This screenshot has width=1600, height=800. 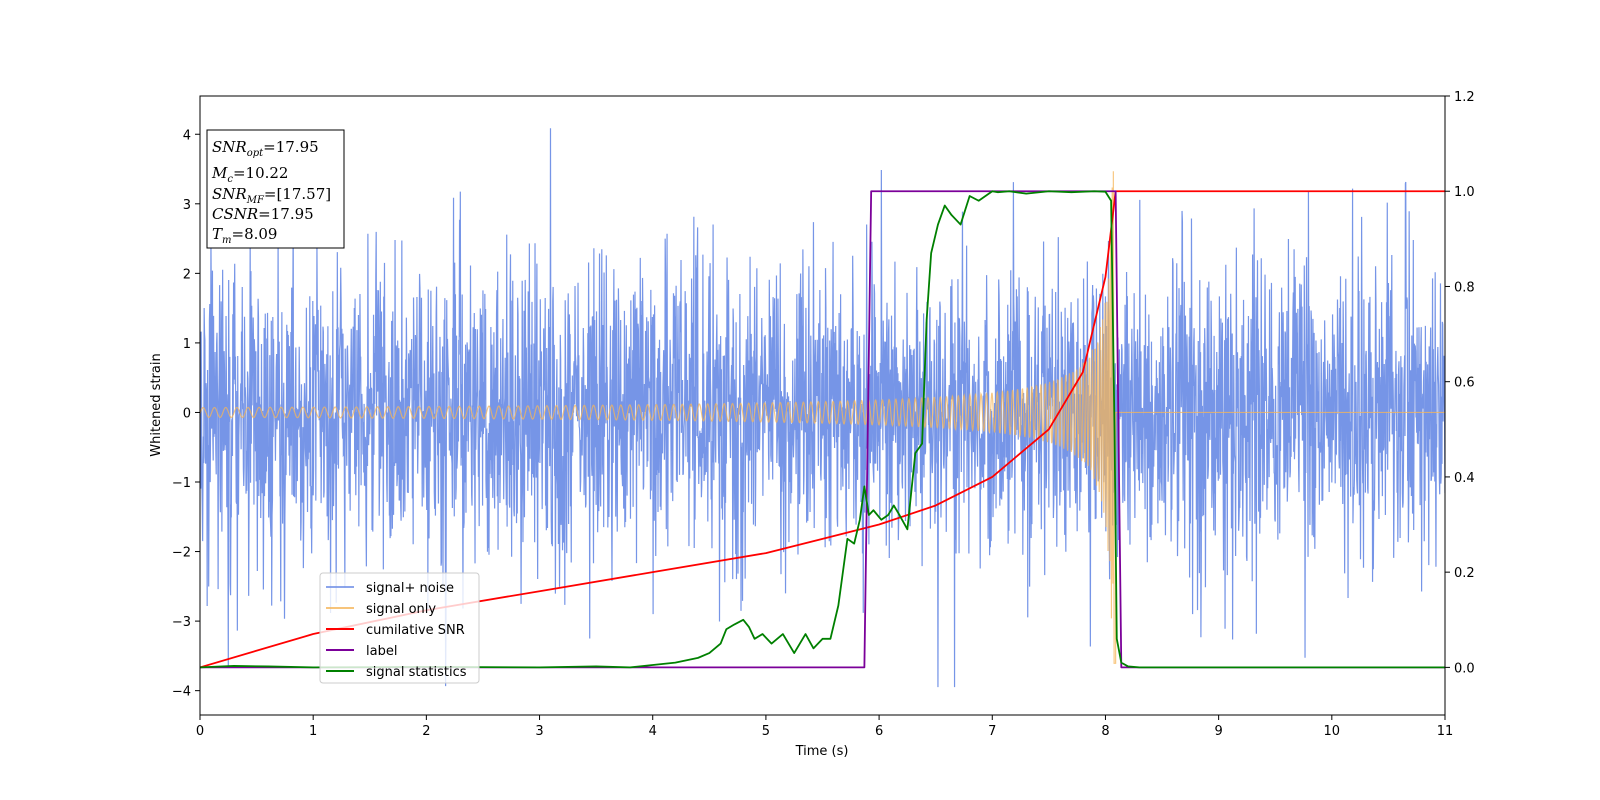 What do you see at coordinates (187, 274) in the screenshot?
I see `y-left-tick-label: 2` at bounding box center [187, 274].